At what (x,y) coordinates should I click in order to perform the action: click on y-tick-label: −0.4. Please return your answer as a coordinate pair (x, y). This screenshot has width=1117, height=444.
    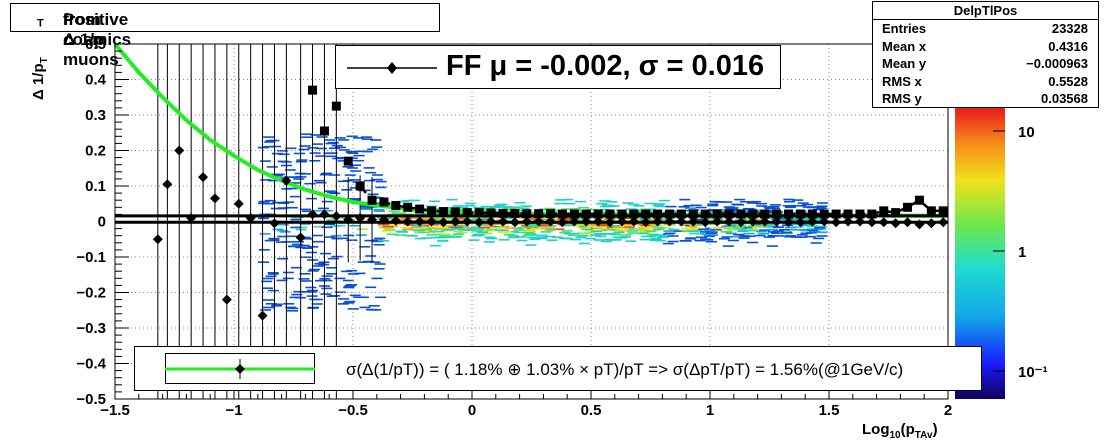
    Looking at the image, I should click on (91, 364).